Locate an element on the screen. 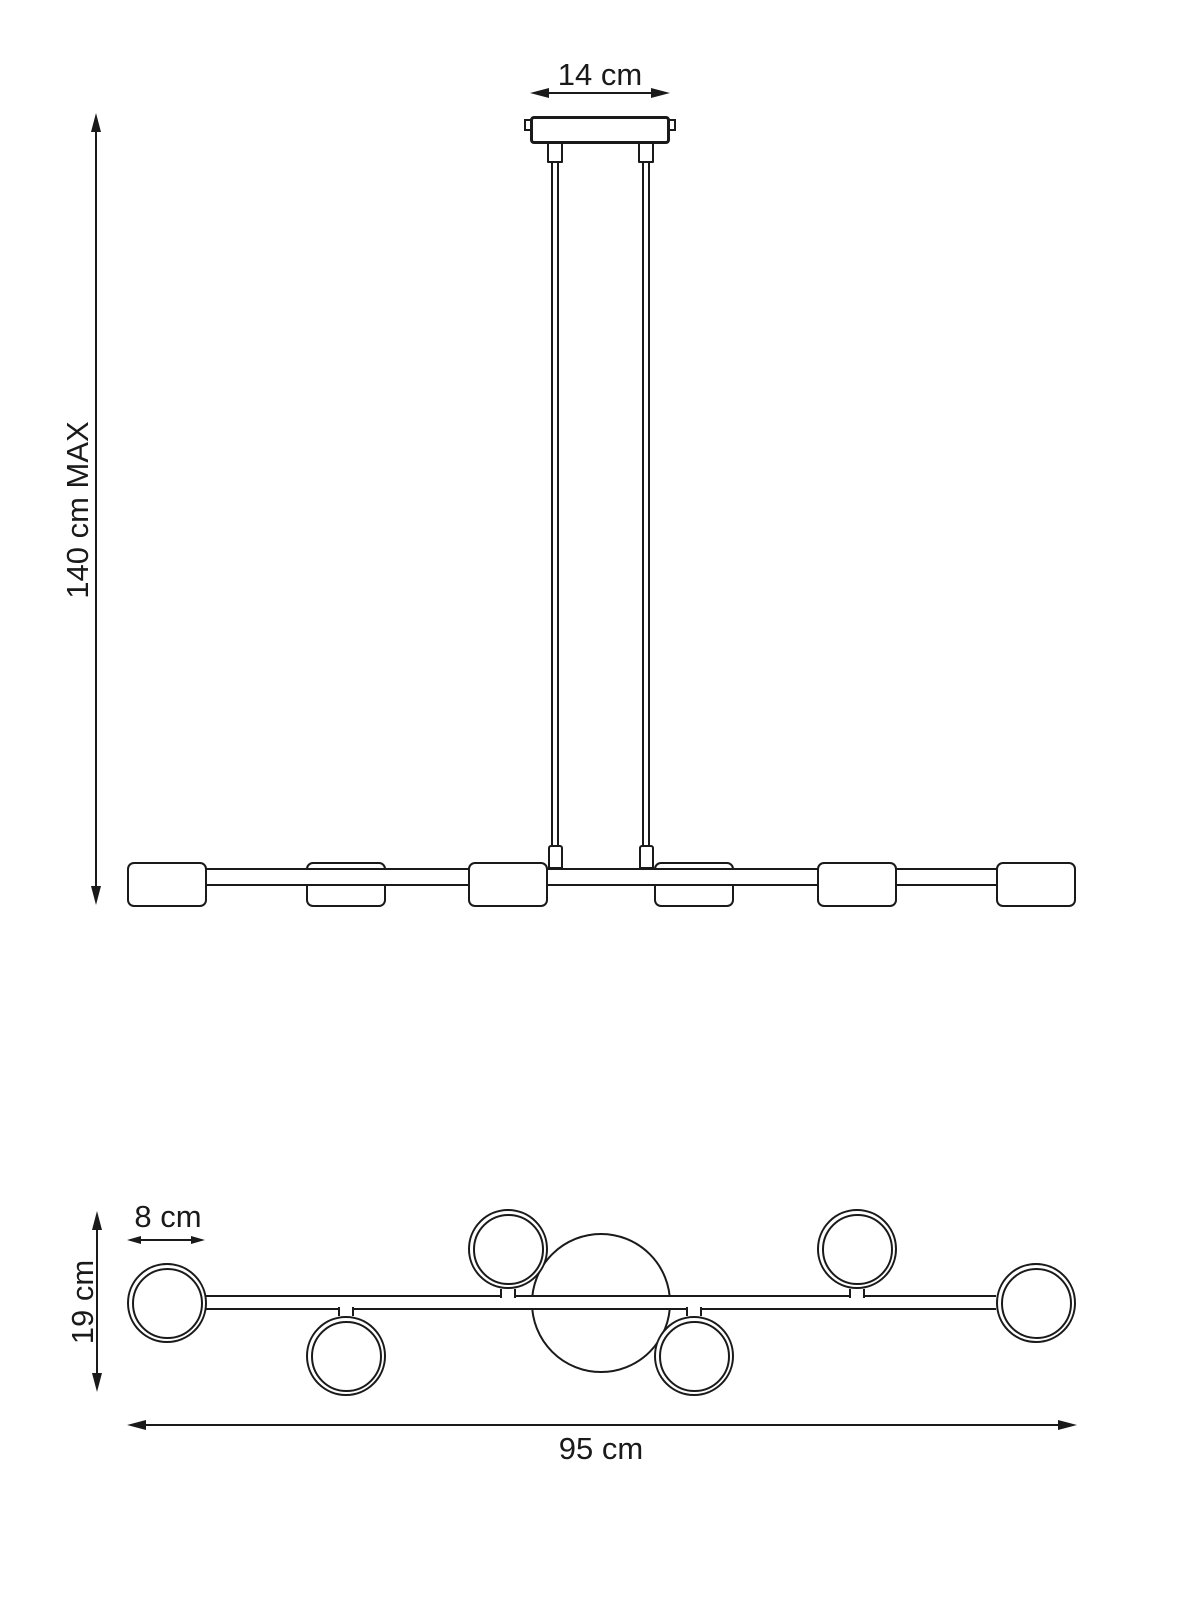 The width and height of the screenshot is (1200, 1600). suspension-wire-right is located at coordinates (646, 504).